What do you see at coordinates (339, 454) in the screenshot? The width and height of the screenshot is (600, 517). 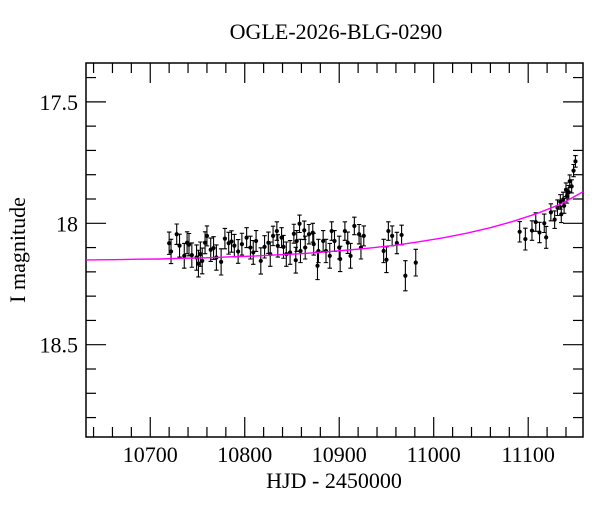 I see `x-tick-label: 10900` at bounding box center [339, 454].